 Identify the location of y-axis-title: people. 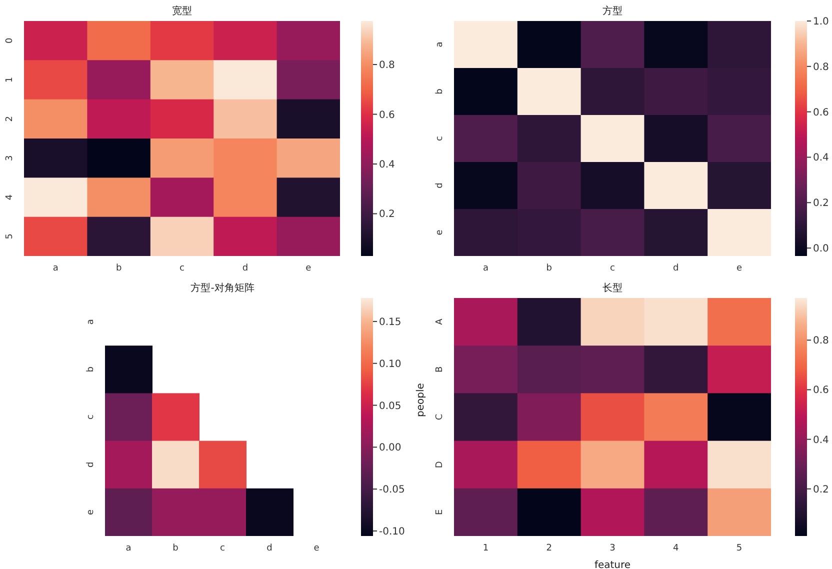
(421, 400).